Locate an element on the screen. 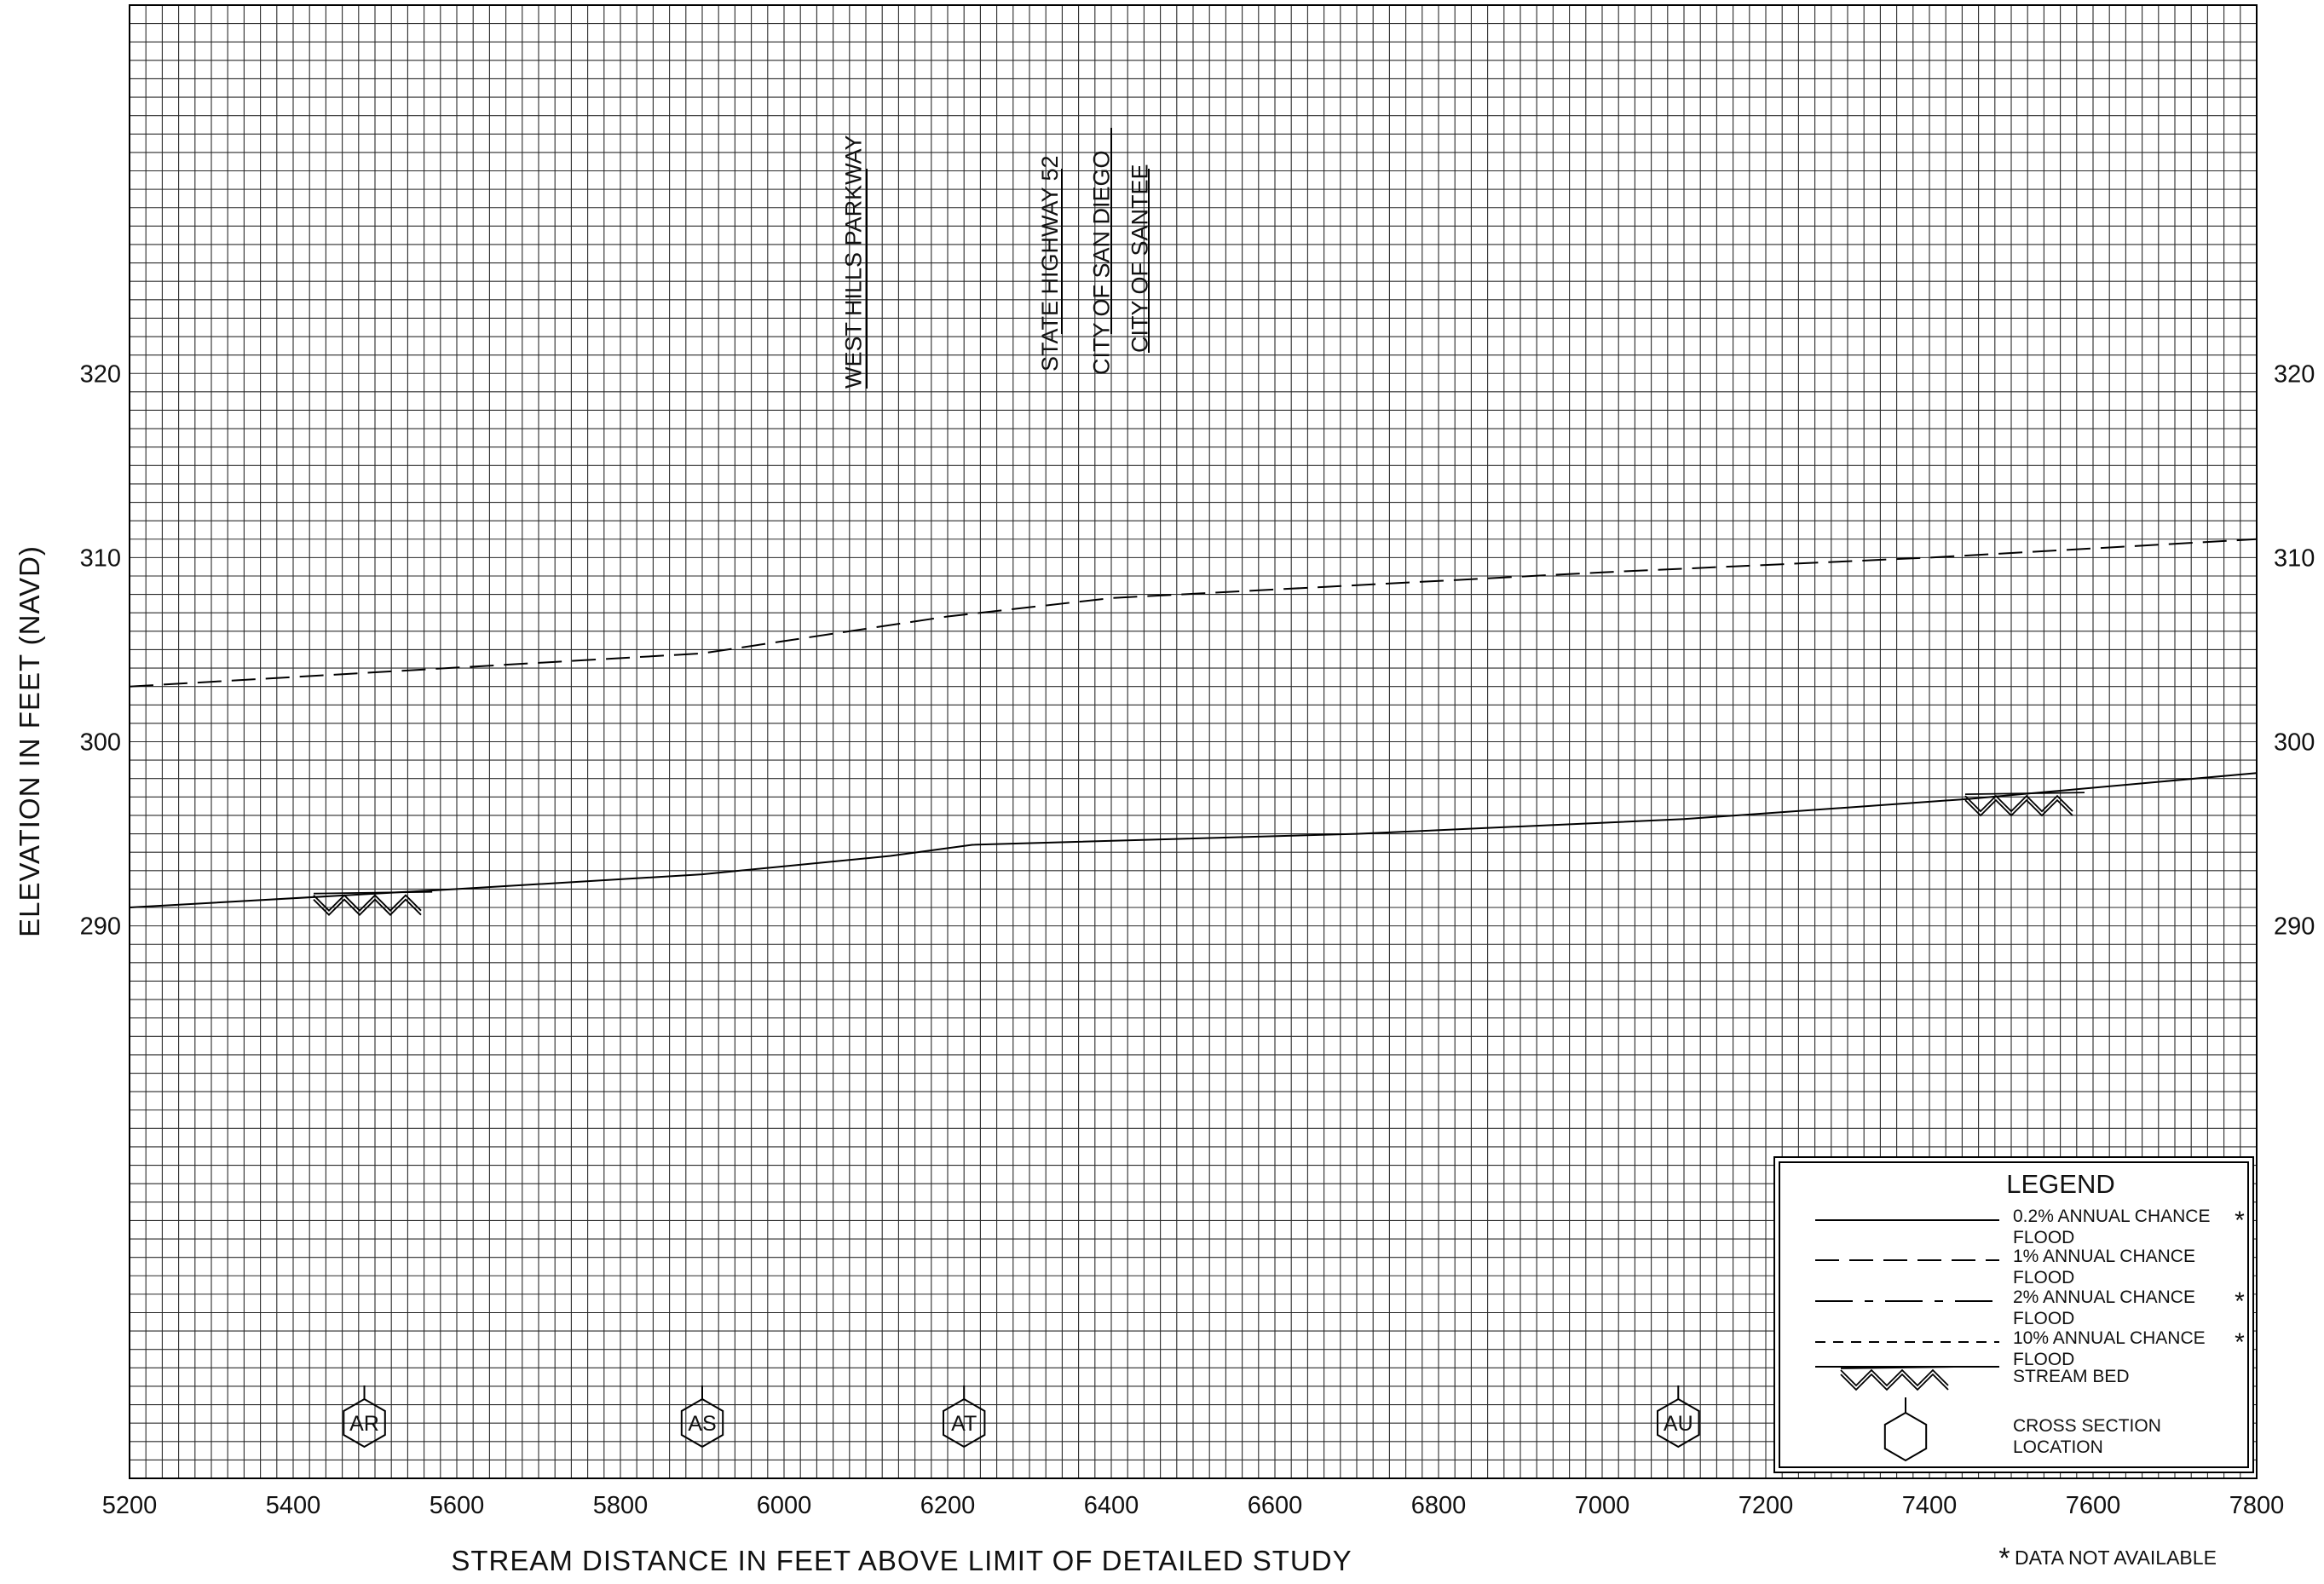  y-tick-label-right: 320 is located at coordinates (2294, 374).